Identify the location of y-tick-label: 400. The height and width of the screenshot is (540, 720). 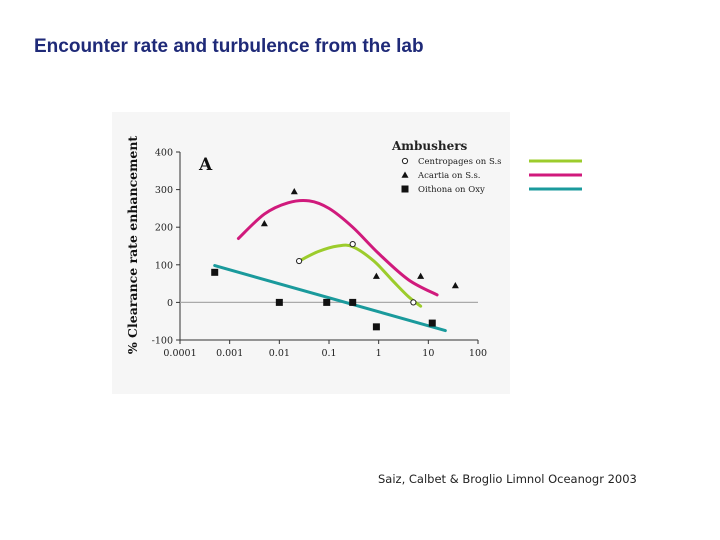
(164, 153).